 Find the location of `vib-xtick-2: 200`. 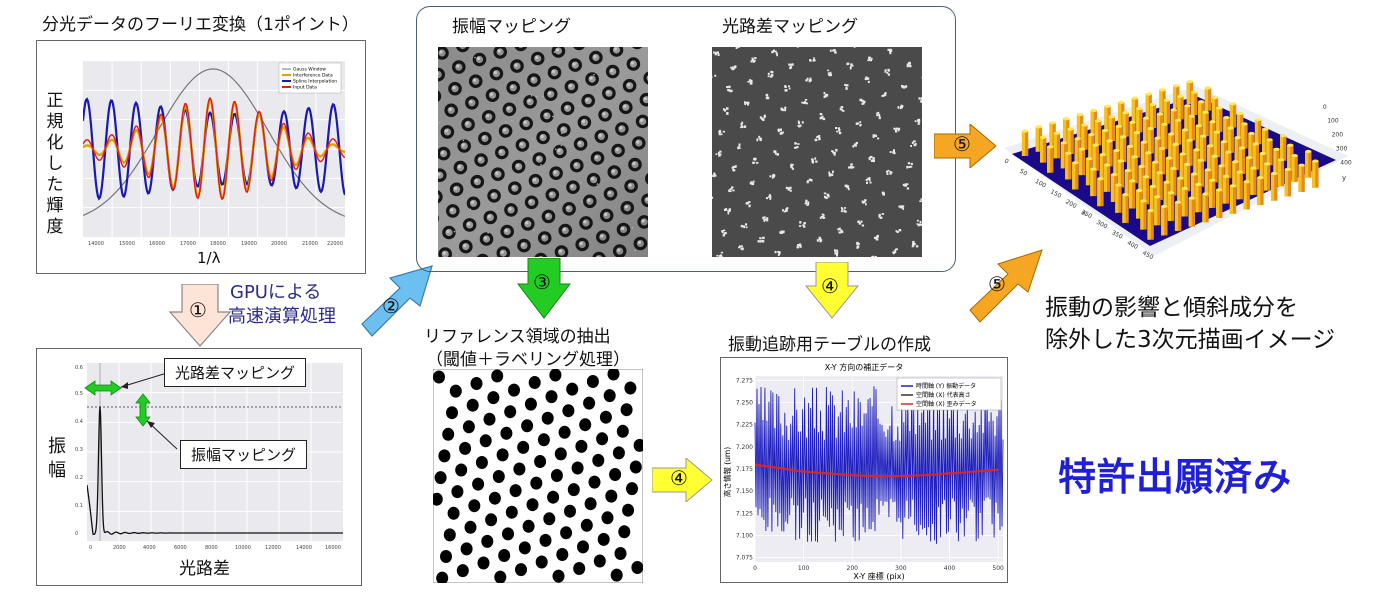

vib-xtick-2: 200 is located at coordinates (853, 568).